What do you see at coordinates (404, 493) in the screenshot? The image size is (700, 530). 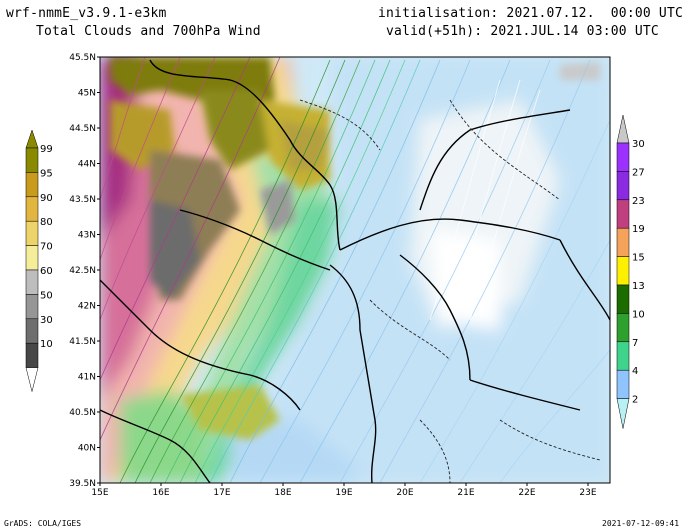 I see `lon-label: 20E` at bounding box center [404, 493].